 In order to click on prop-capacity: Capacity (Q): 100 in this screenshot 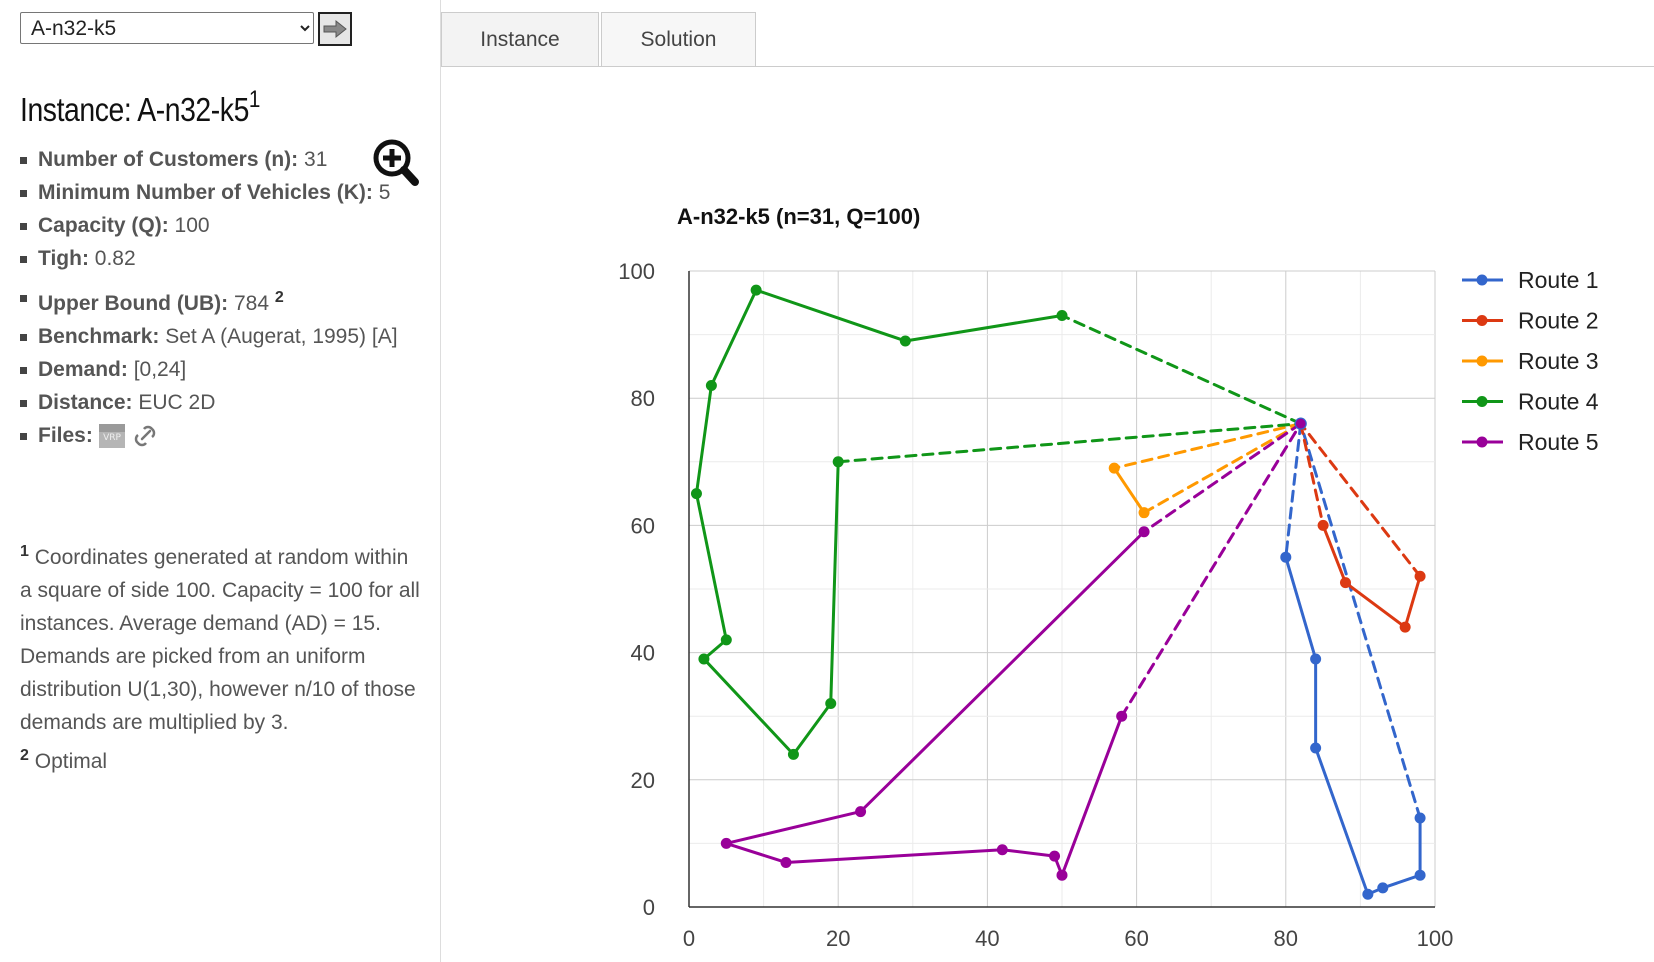, I will do `click(225, 225)`.